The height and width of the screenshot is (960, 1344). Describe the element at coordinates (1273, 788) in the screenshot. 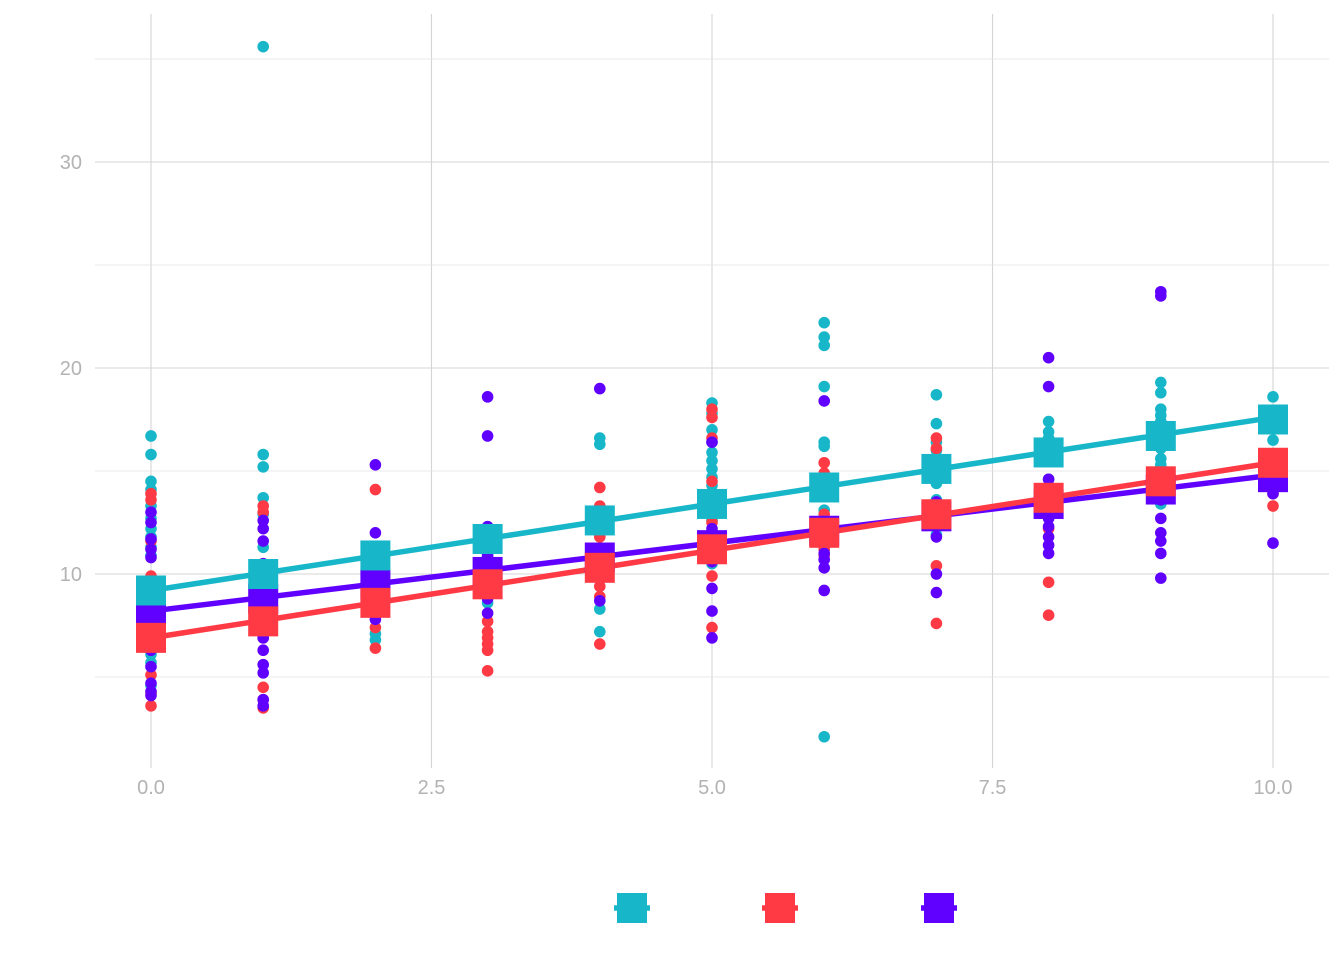

I see `x-tick-label: 10.0` at that location.